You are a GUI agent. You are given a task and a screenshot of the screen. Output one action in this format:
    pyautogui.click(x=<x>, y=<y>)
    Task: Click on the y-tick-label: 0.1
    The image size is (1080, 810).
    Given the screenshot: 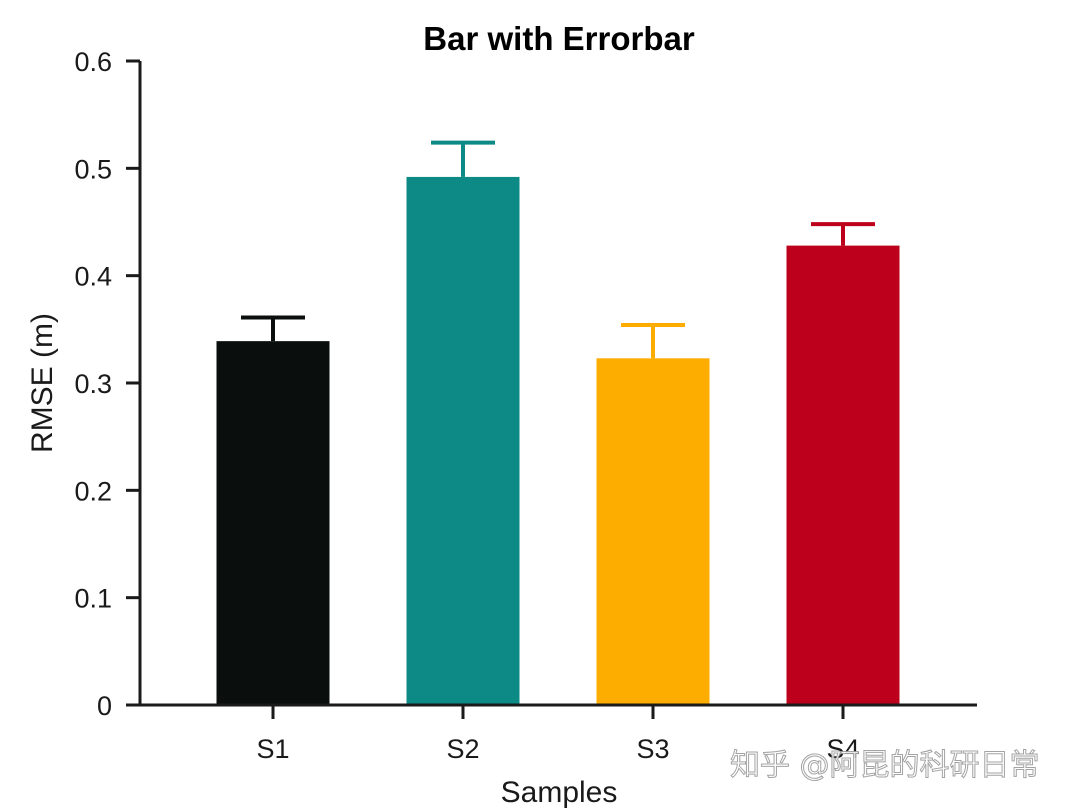 What is the action you would take?
    pyautogui.click(x=93, y=599)
    